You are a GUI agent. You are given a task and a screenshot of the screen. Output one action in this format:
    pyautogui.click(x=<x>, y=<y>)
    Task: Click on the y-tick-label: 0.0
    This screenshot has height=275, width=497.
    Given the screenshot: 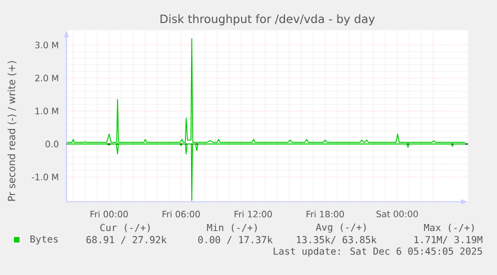 What is the action you would take?
    pyautogui.click(x=52, y=144)
    